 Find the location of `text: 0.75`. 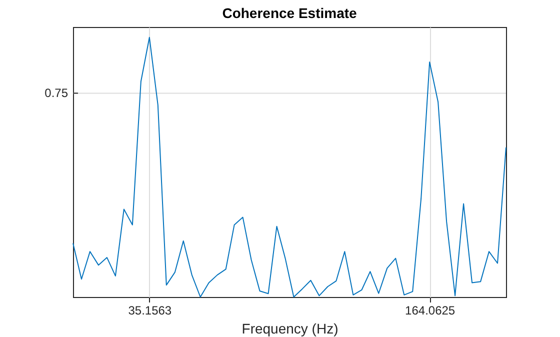

text: 0.75 is located at coordinates (56, 93).